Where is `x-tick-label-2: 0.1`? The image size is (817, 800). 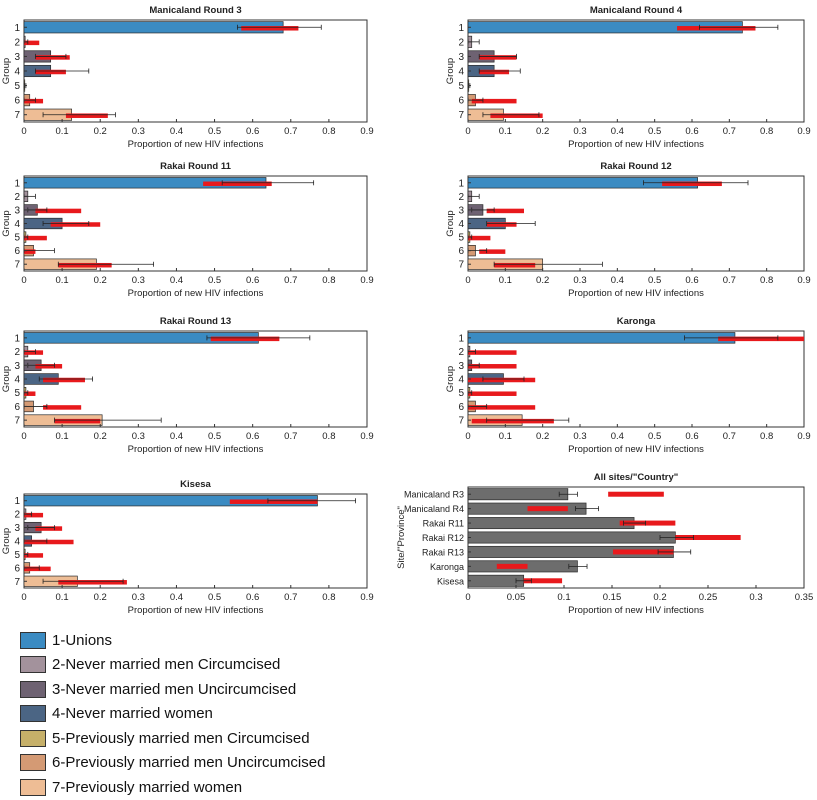
x-tick-label-2: 0.1 is located at coordinates (563, 597).